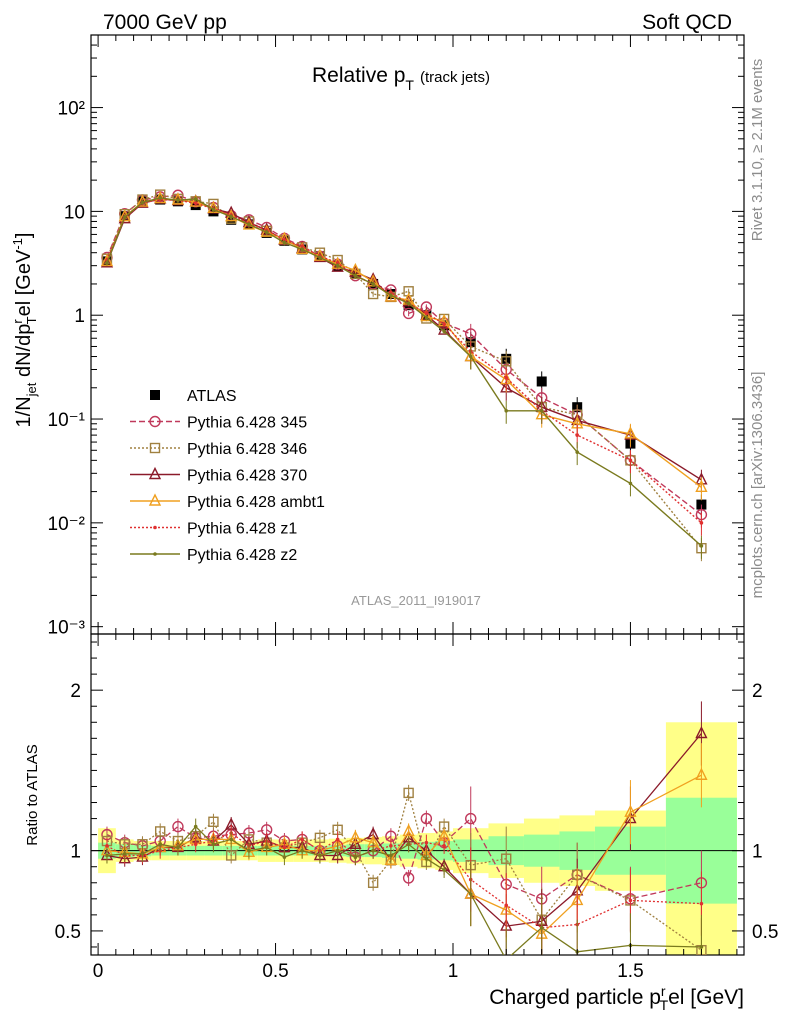 The width and height of the screenshot is (786, 1024). What do you see at coordinates (409, 85) in the screenshot?
I see `main-title-sub: T` at bounding box center [409, 85].